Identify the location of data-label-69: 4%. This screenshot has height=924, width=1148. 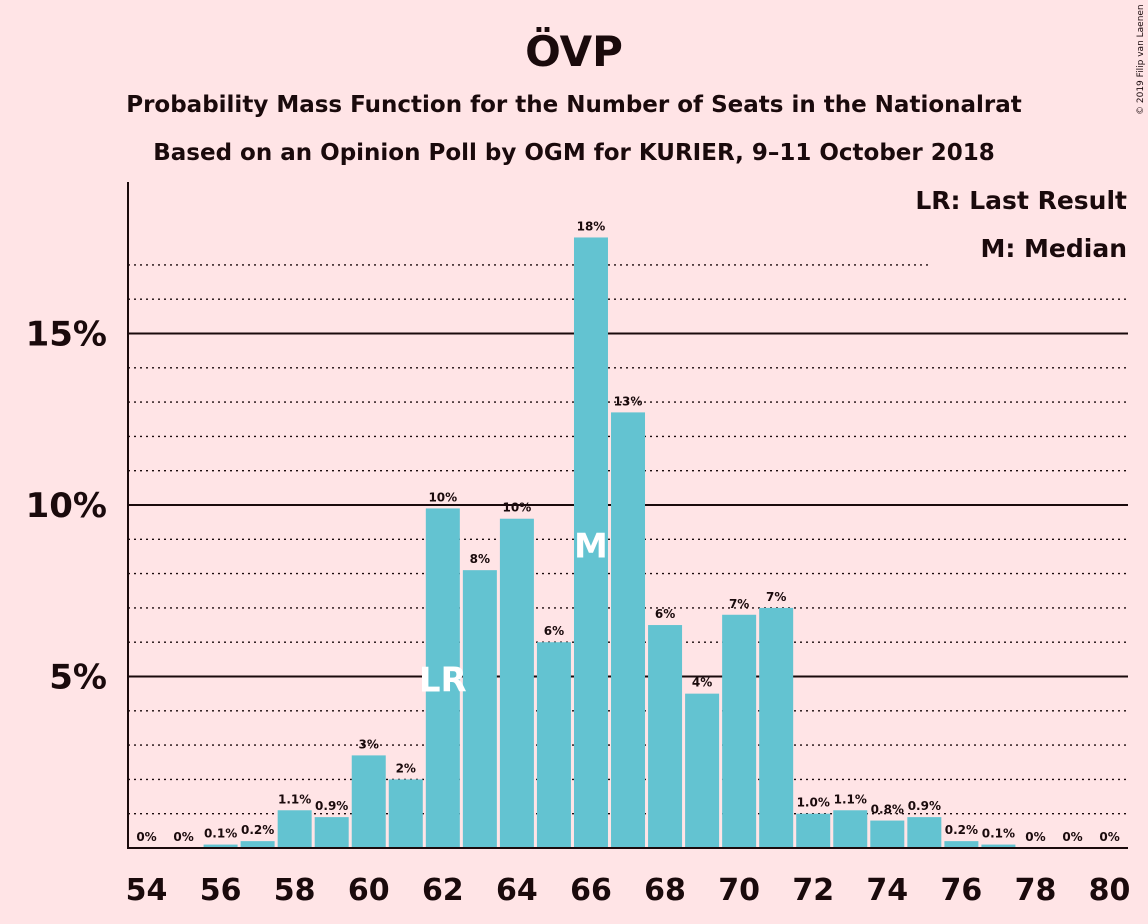
(702, 683).